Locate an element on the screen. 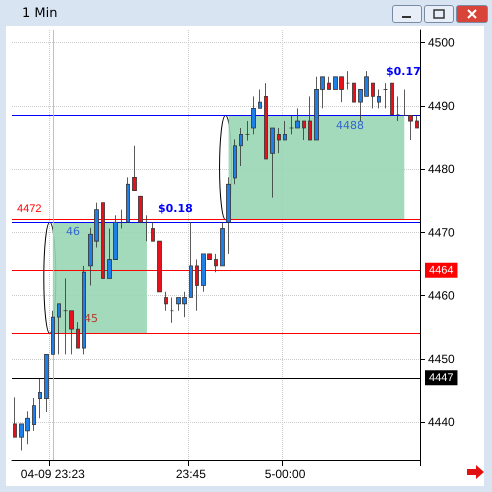 This screenshot has height=492, width=492. y-tick-label: 4490 is located at coordinates (442, 105).